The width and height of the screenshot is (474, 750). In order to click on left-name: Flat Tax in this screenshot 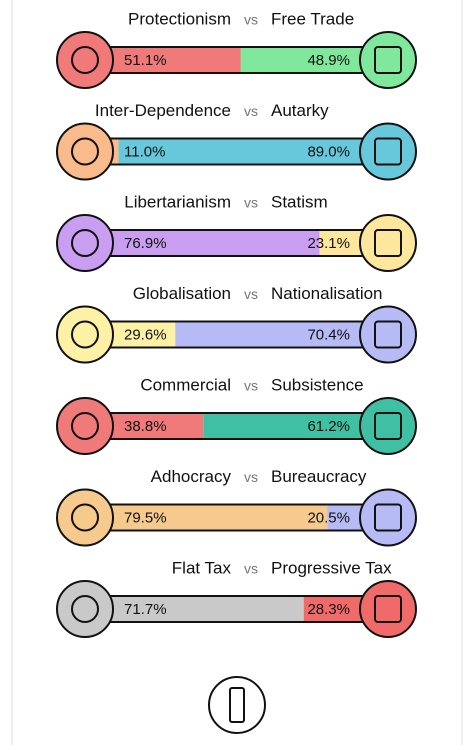, I will do `click(202, 567)`.